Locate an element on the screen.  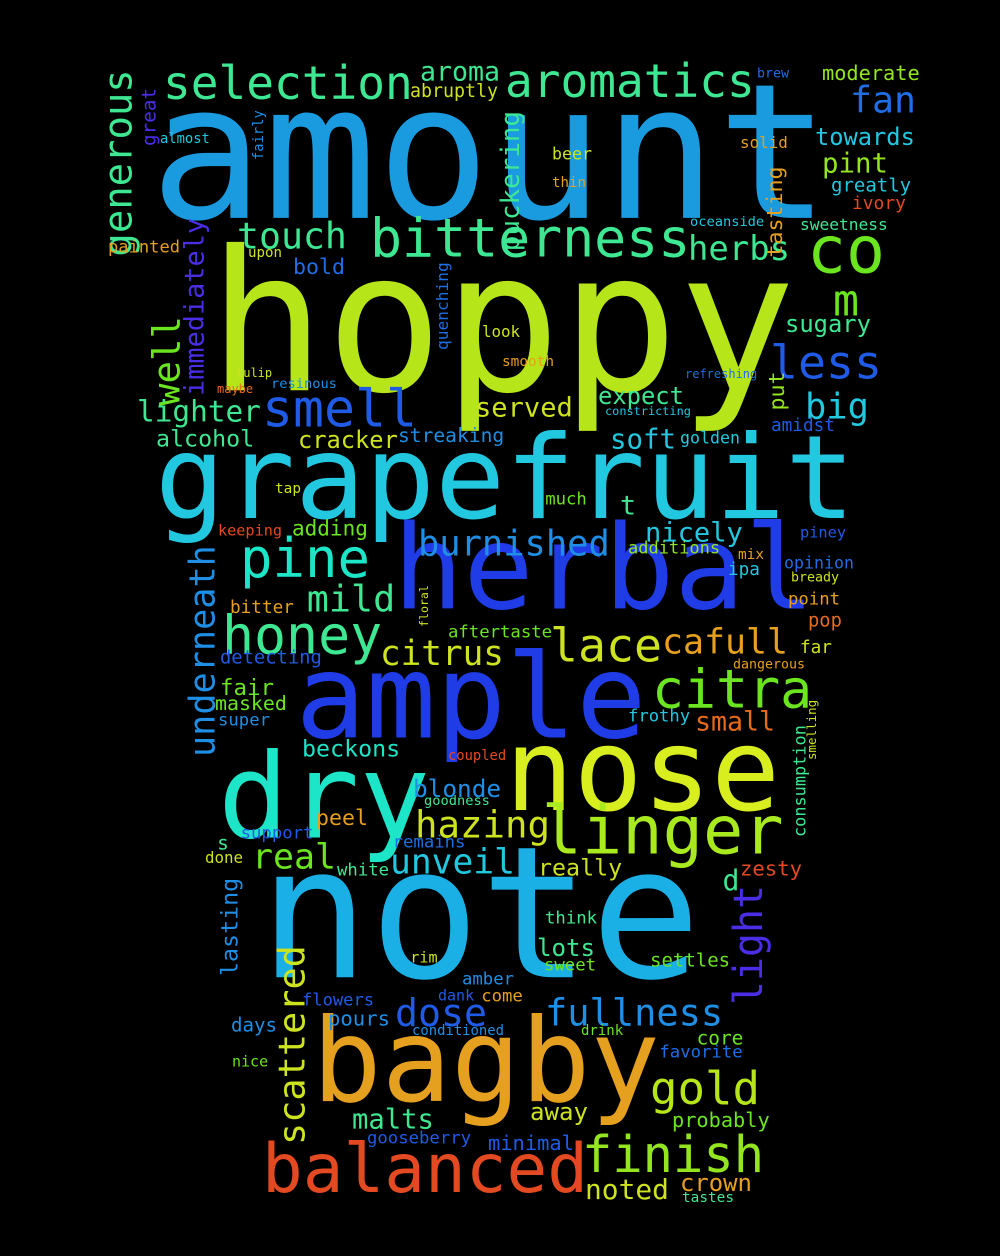
word-gold: gold is located at coordinates (705, 1089).